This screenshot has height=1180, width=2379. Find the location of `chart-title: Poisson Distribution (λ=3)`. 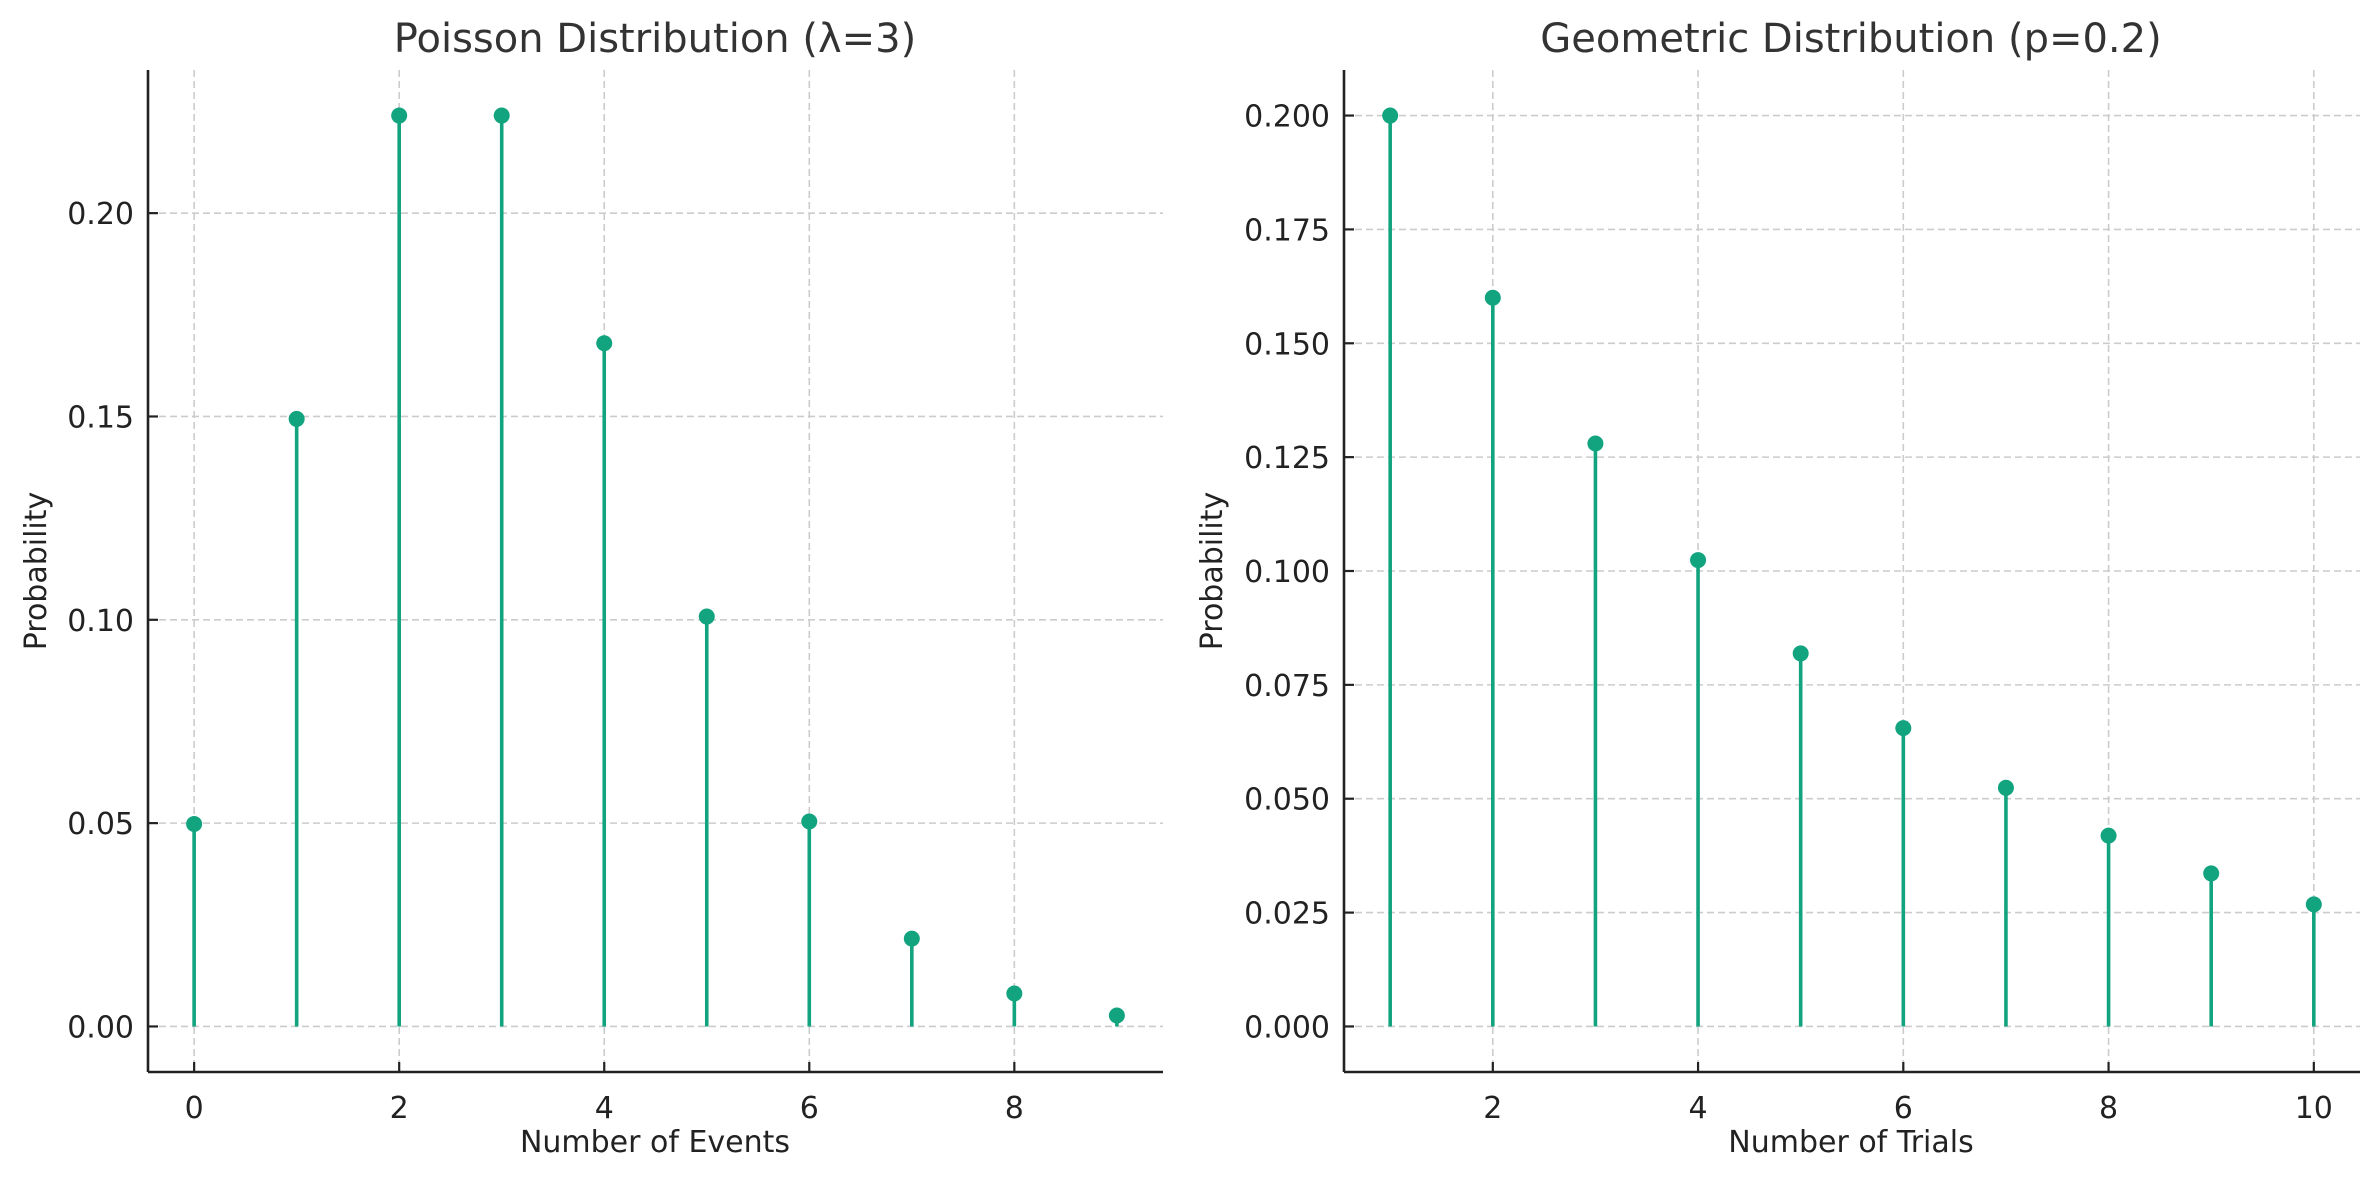

chart-title: Poisson Distribution (λ=3) is located at coordinates (655, 39).